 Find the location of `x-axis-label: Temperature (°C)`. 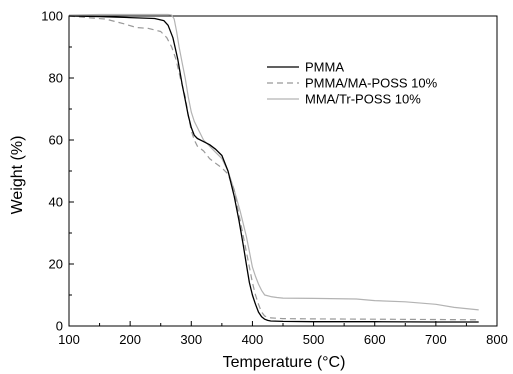

x-axis-label: Temperature (°C) is located at coordinates (284, 362).